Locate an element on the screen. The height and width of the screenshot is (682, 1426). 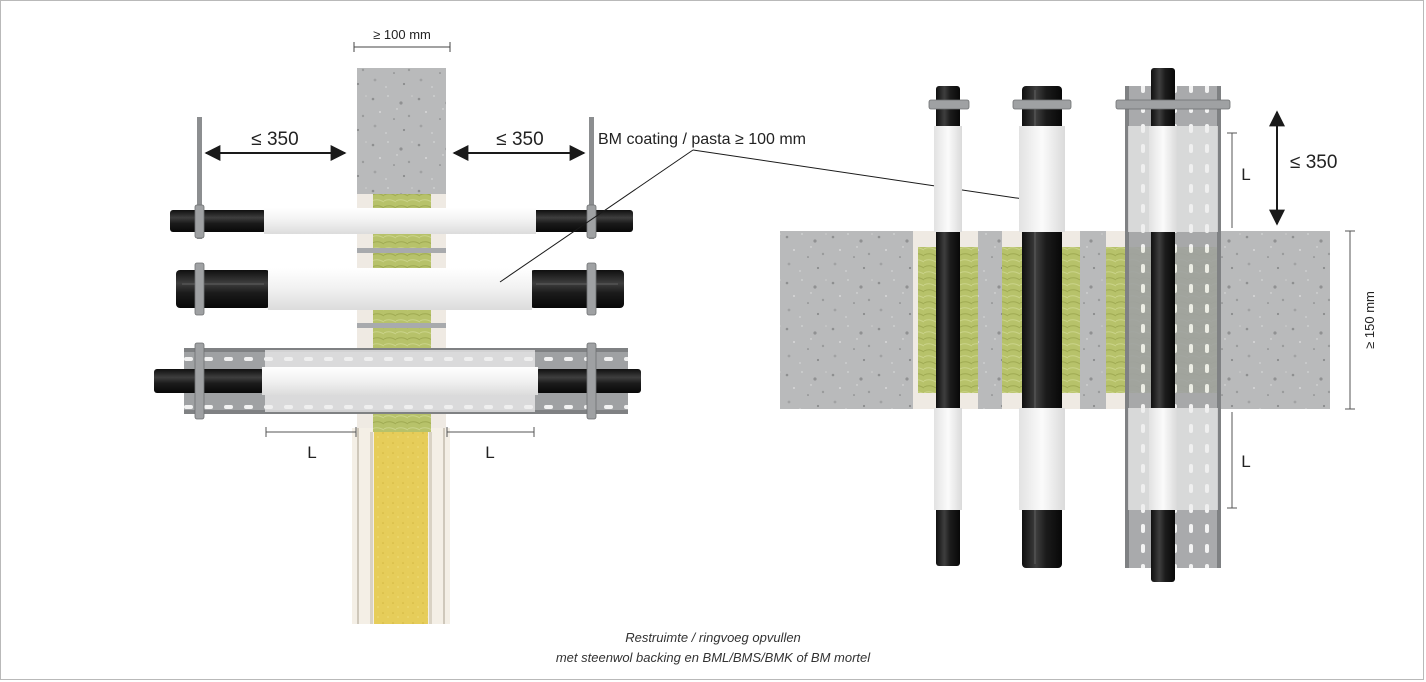
wall-concrete is located at coordinates (401, 131).